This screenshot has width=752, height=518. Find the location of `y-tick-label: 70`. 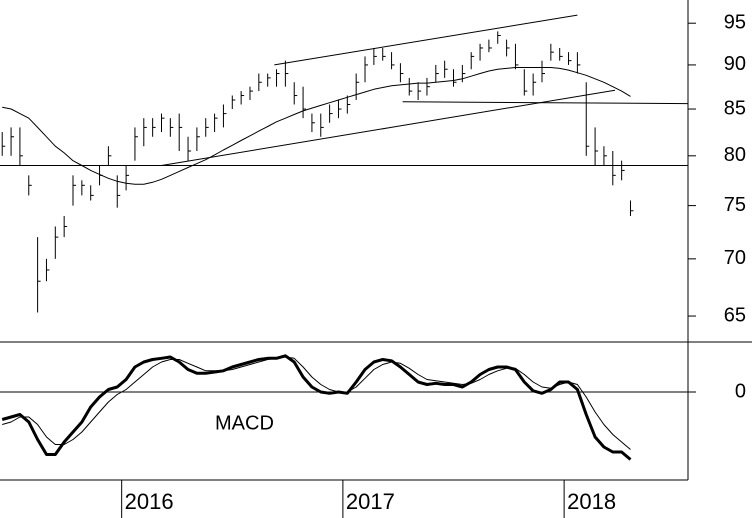

y-tick-label: 70 is located at coordinates (735, 258).